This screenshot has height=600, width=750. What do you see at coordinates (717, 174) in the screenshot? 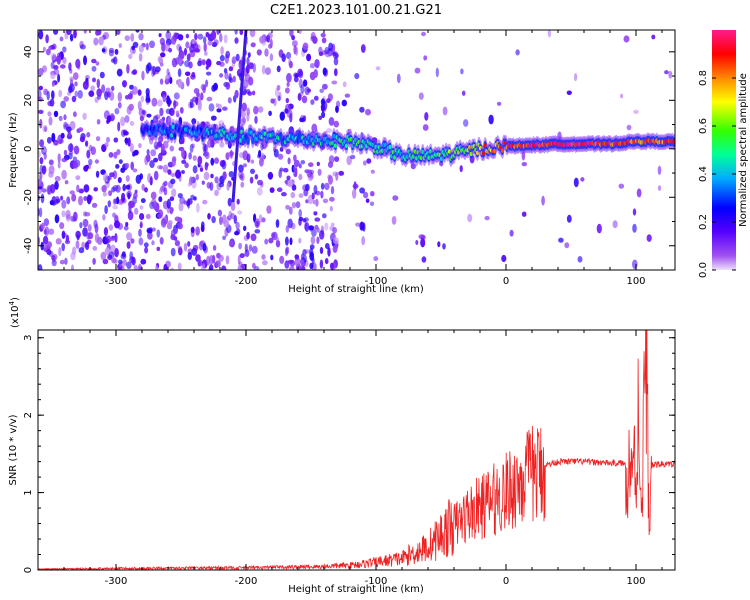
I see `colorbar-ticks: 0.0 0.2 0.4 0.6 0.8` at bounding box center [717, 174].